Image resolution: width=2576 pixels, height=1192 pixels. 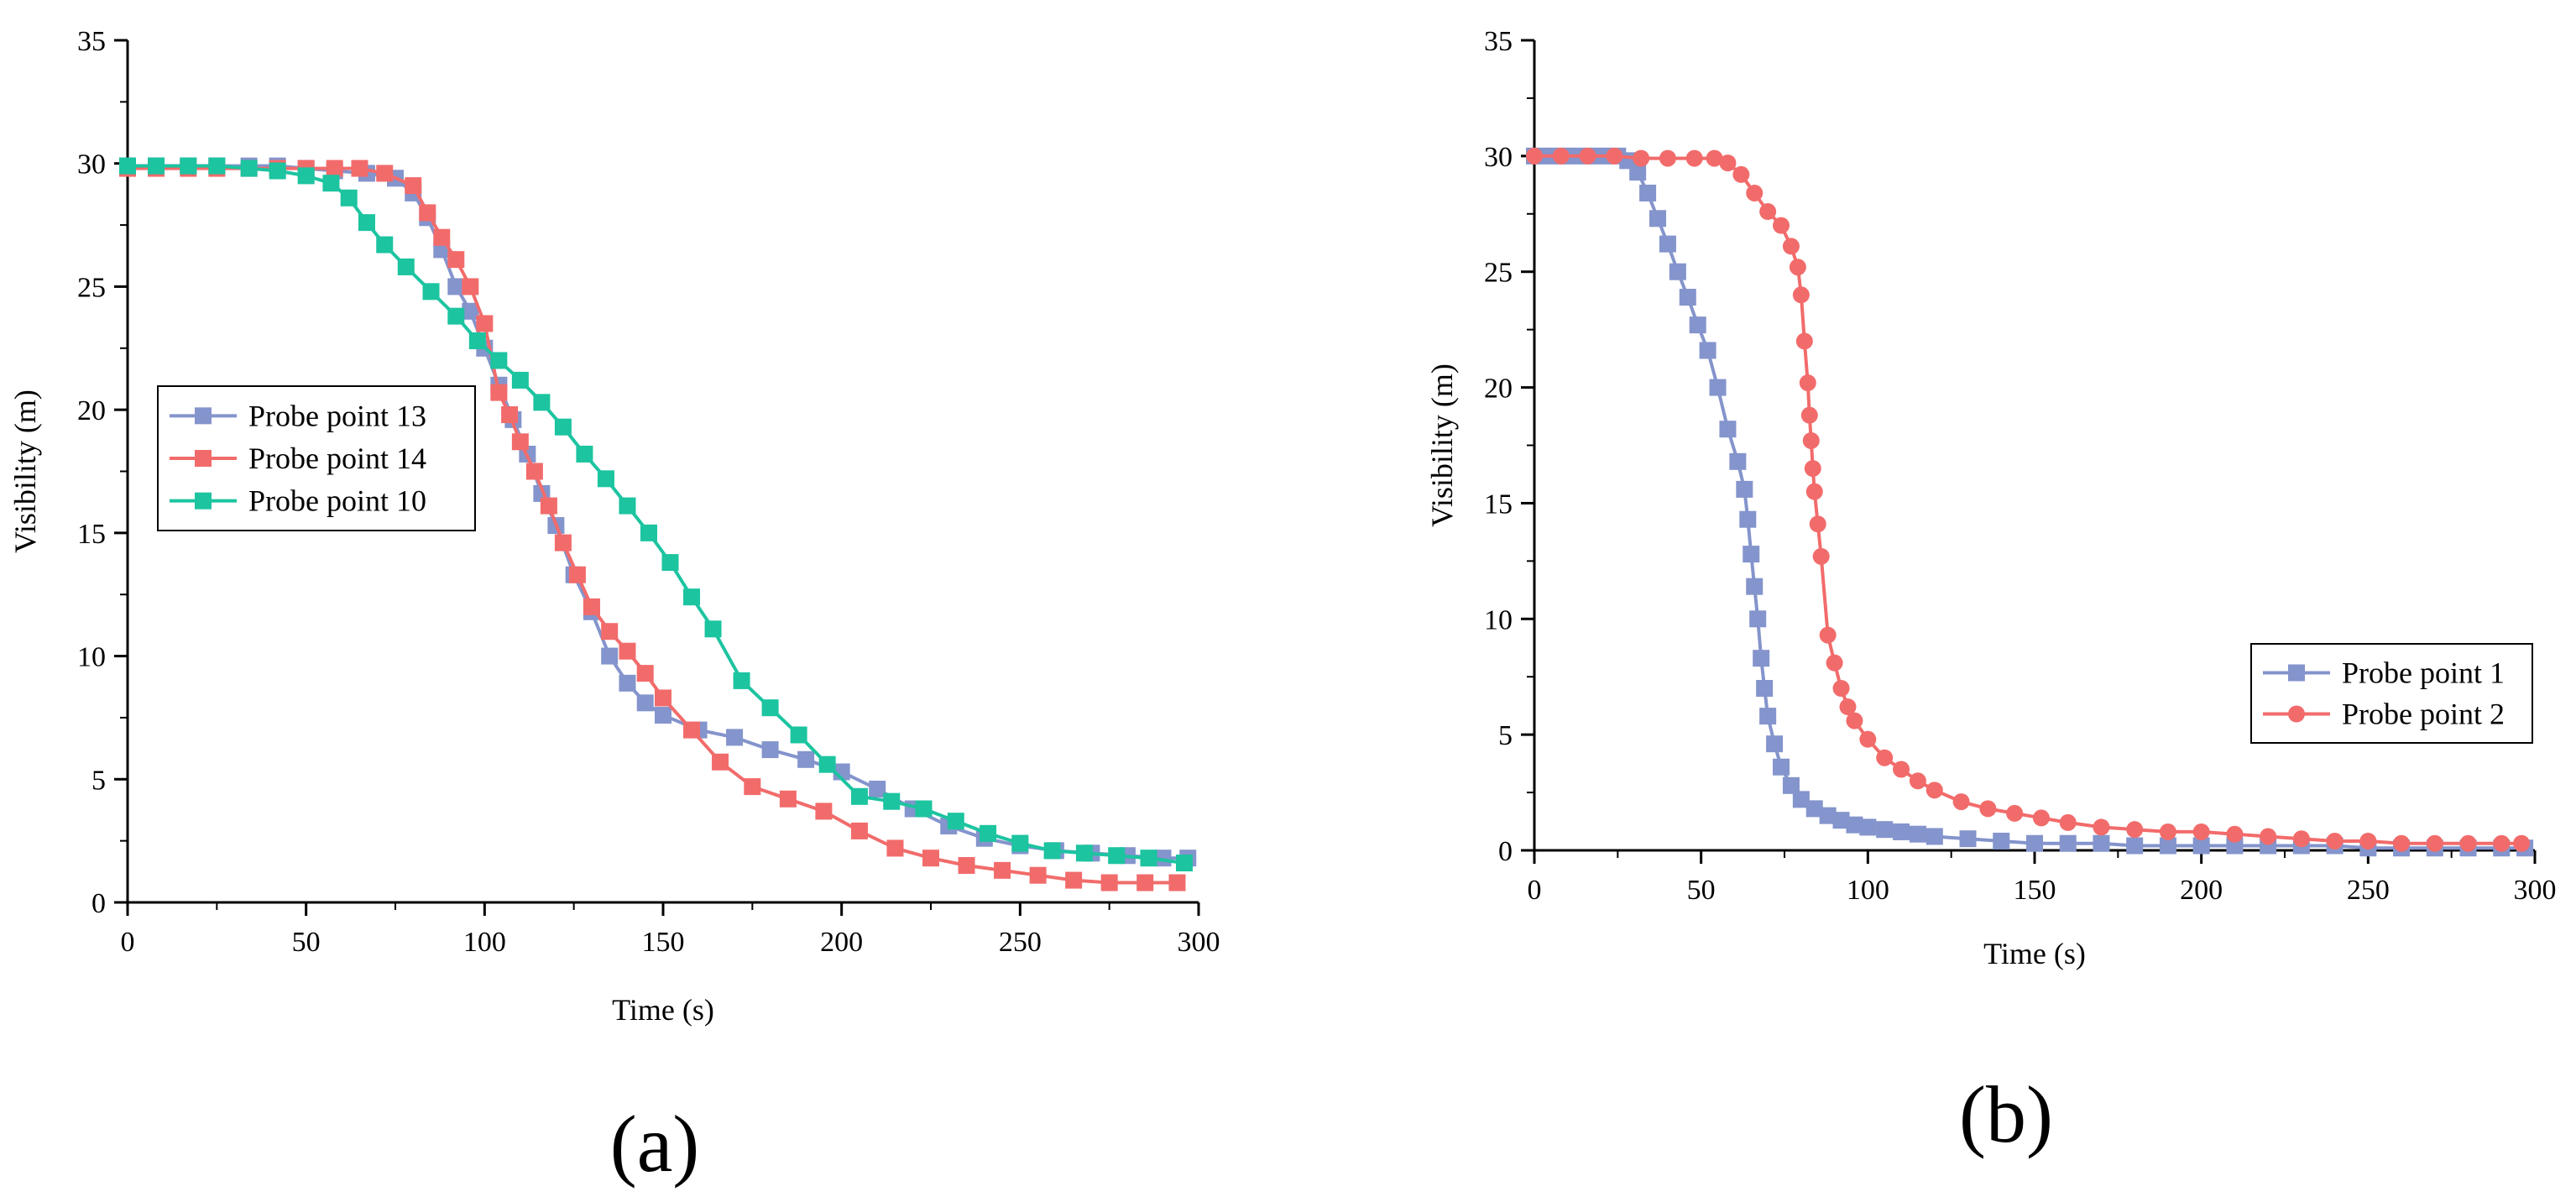 What do you see at coordinates (91, 657) in the screenshot?
I see `y-tick-label: 10` at bounding box center [91, 657].